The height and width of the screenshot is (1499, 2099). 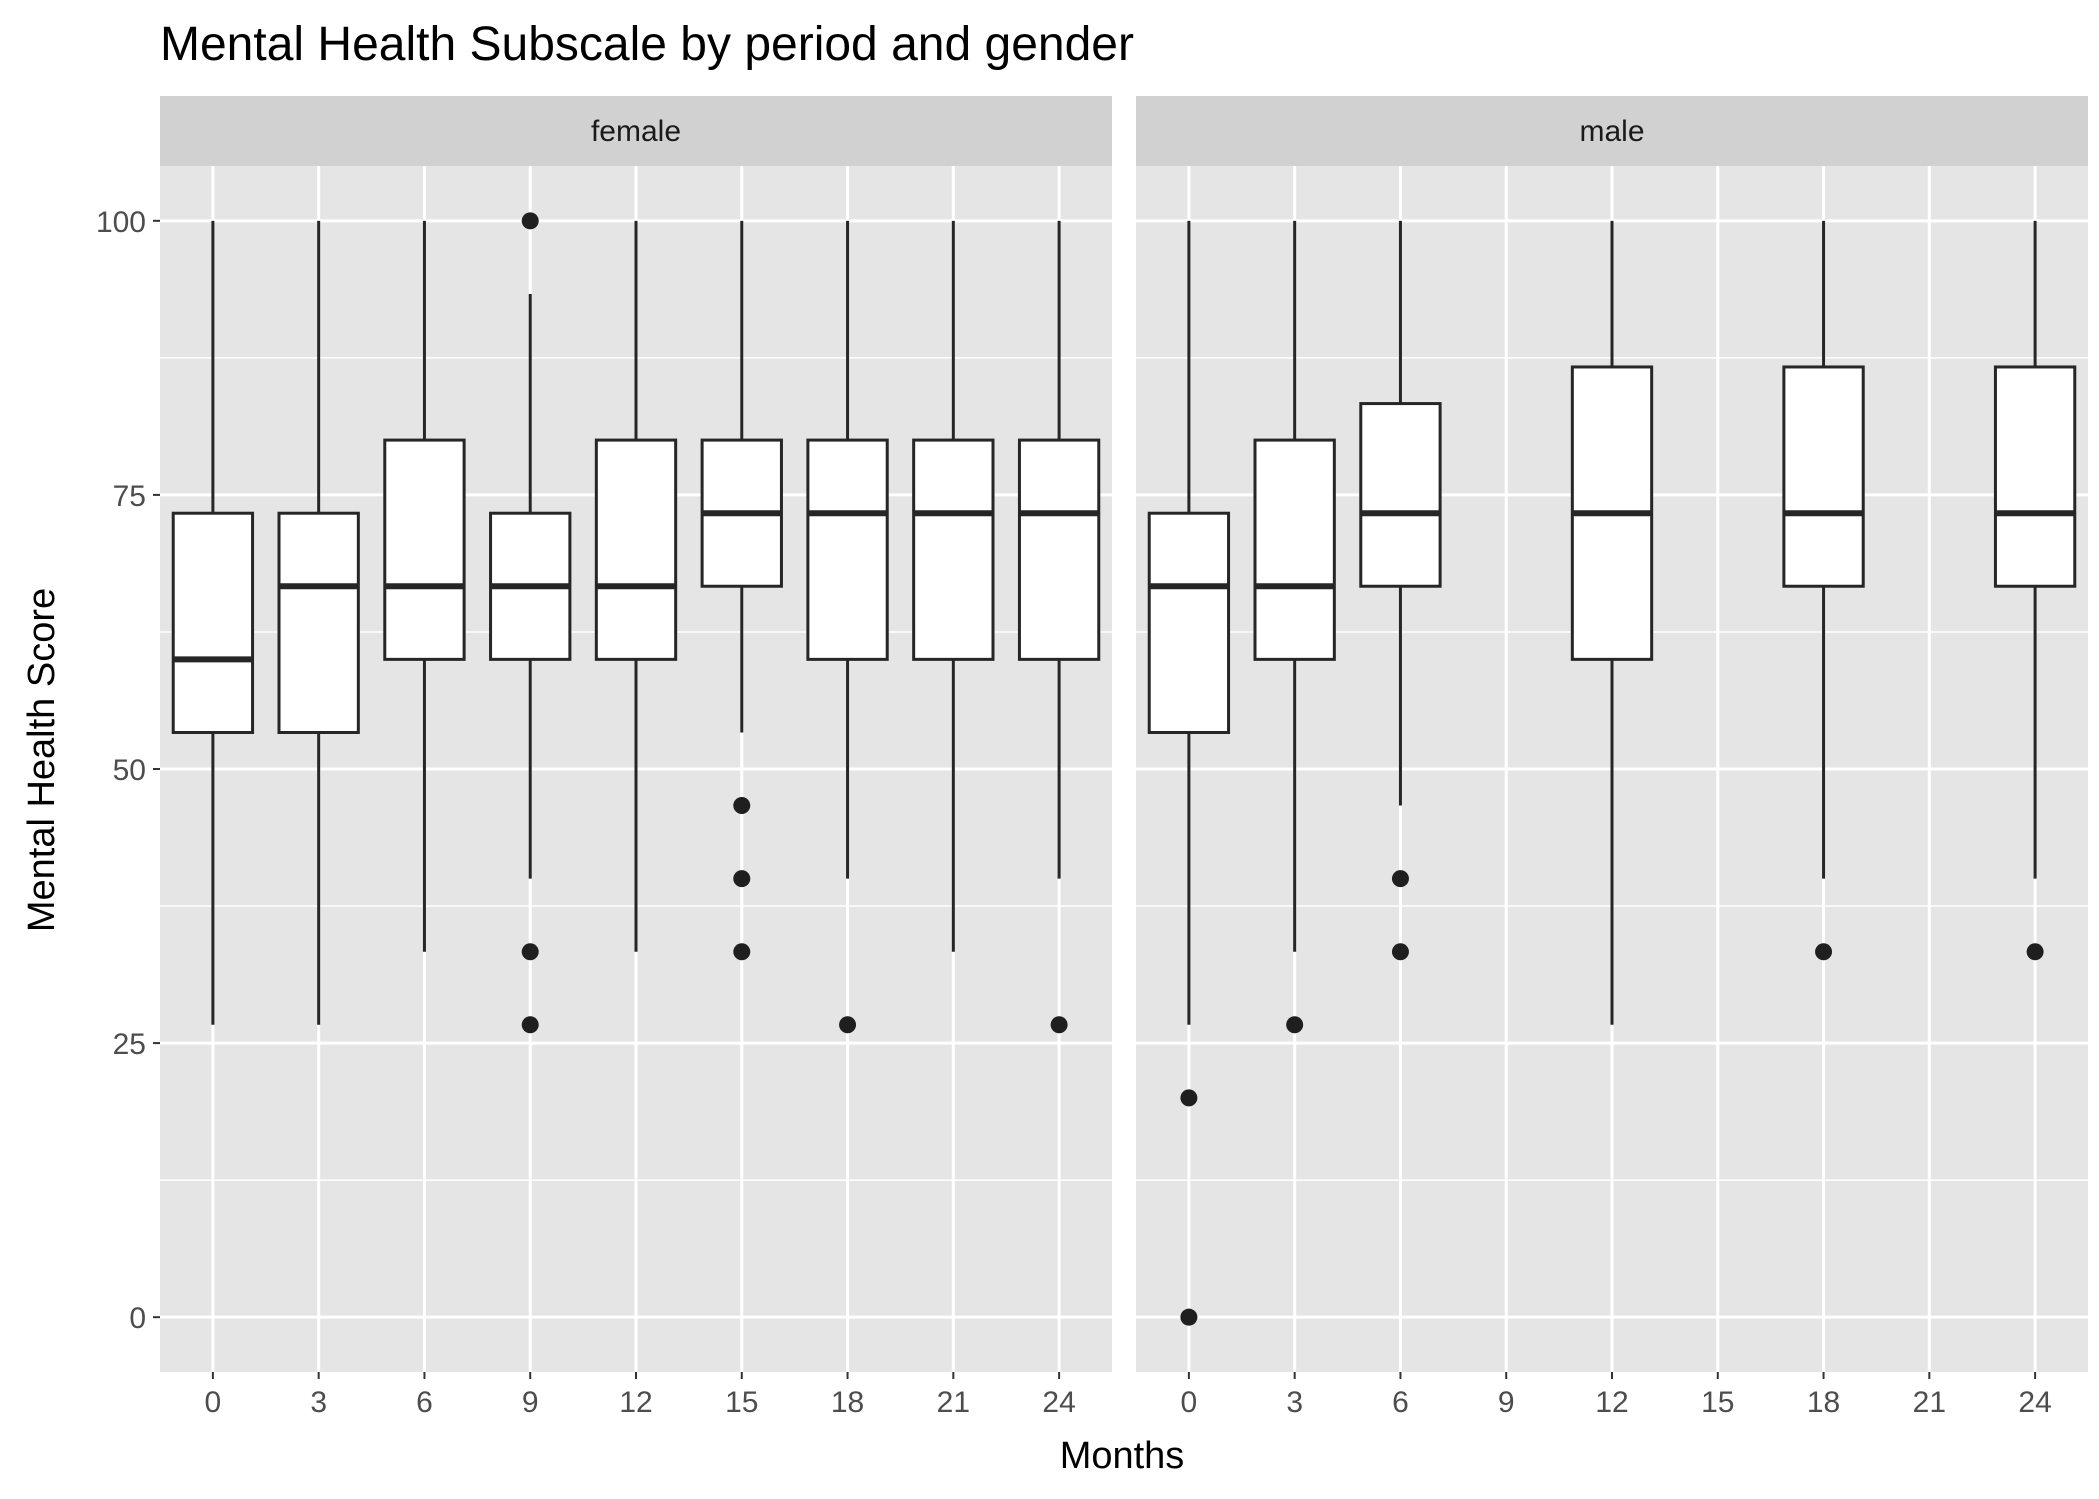 I want to click on y-tick-label: 0, so click(x=137, y=1318).